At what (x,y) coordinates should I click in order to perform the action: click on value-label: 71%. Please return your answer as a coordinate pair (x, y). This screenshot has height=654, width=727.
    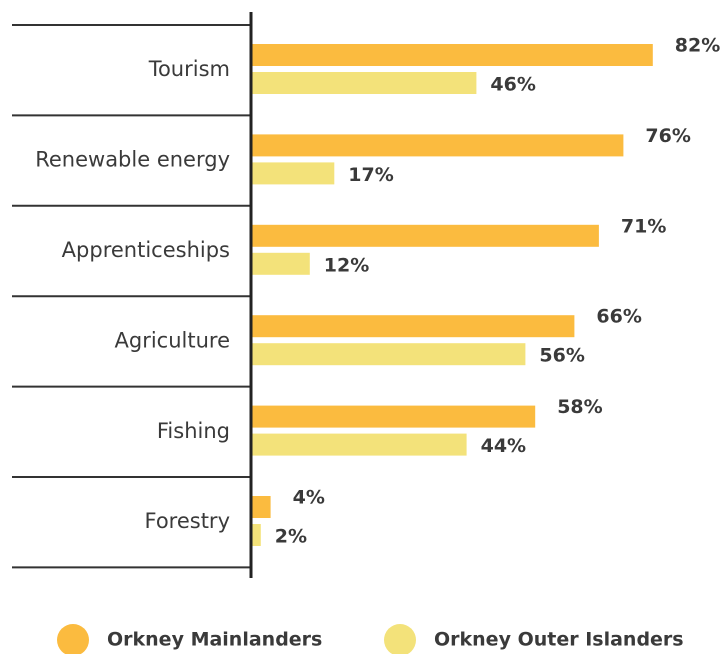
    Looking at the image, I should click on (643, 226).